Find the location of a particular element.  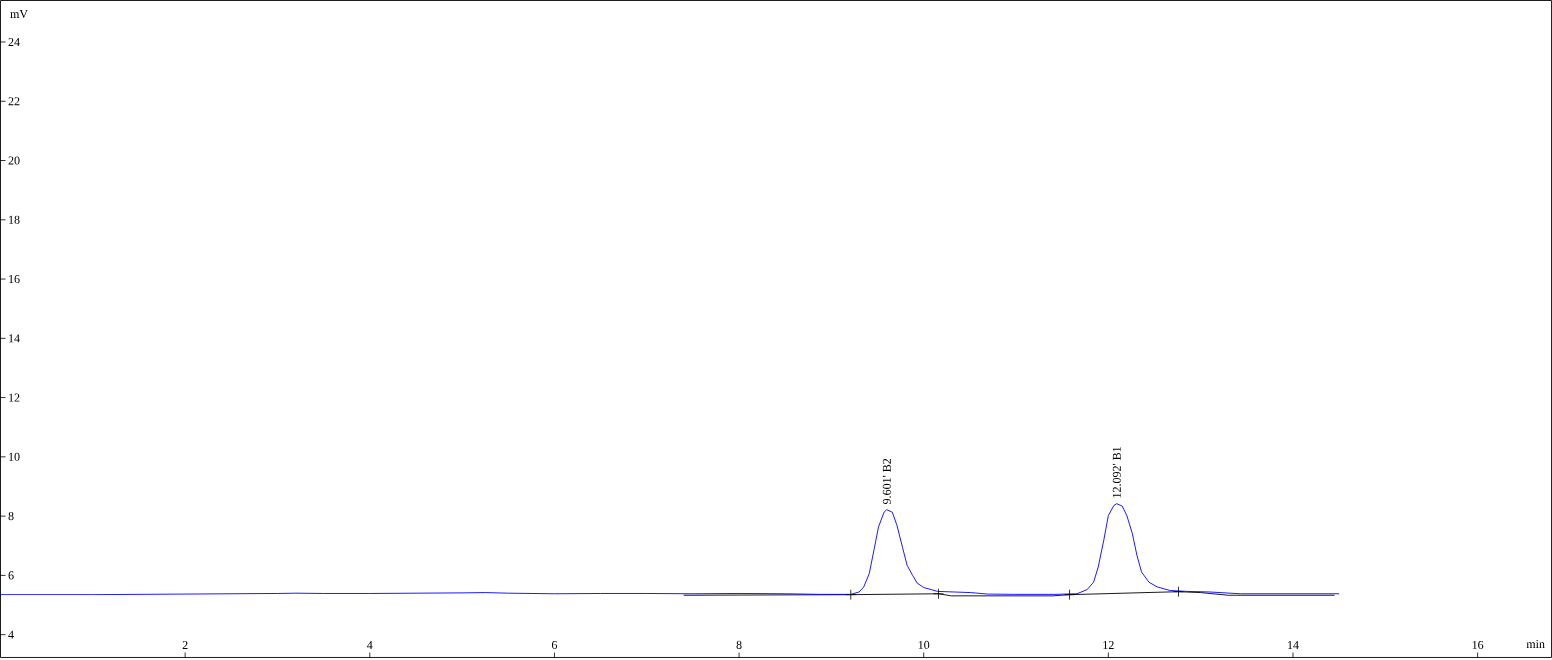

x-tick-label: 2 is located at coordinates (185, 645).